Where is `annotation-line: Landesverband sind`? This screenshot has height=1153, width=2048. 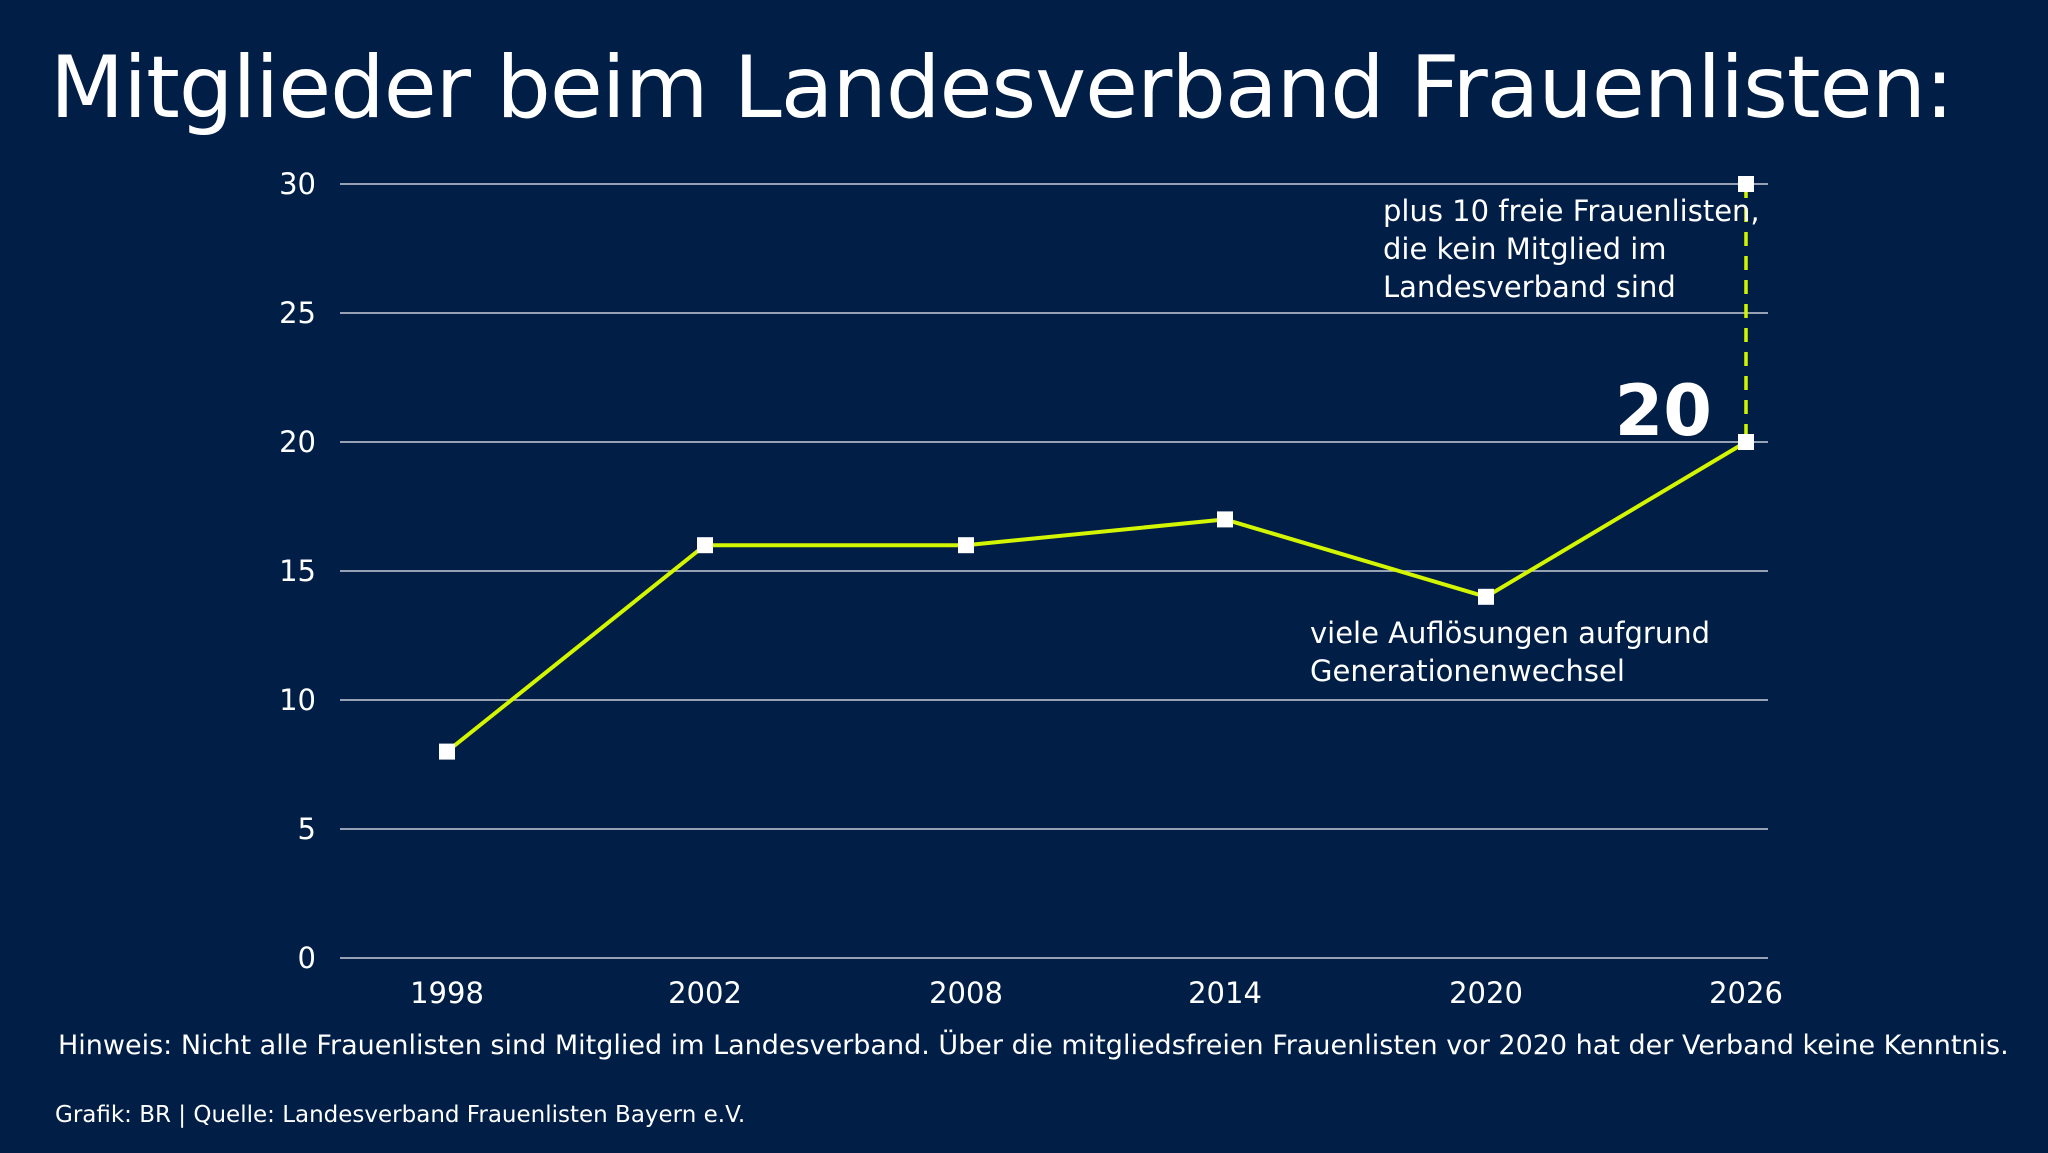
annotation-line: Landesverband sind is located at coordinates (1529, 287).